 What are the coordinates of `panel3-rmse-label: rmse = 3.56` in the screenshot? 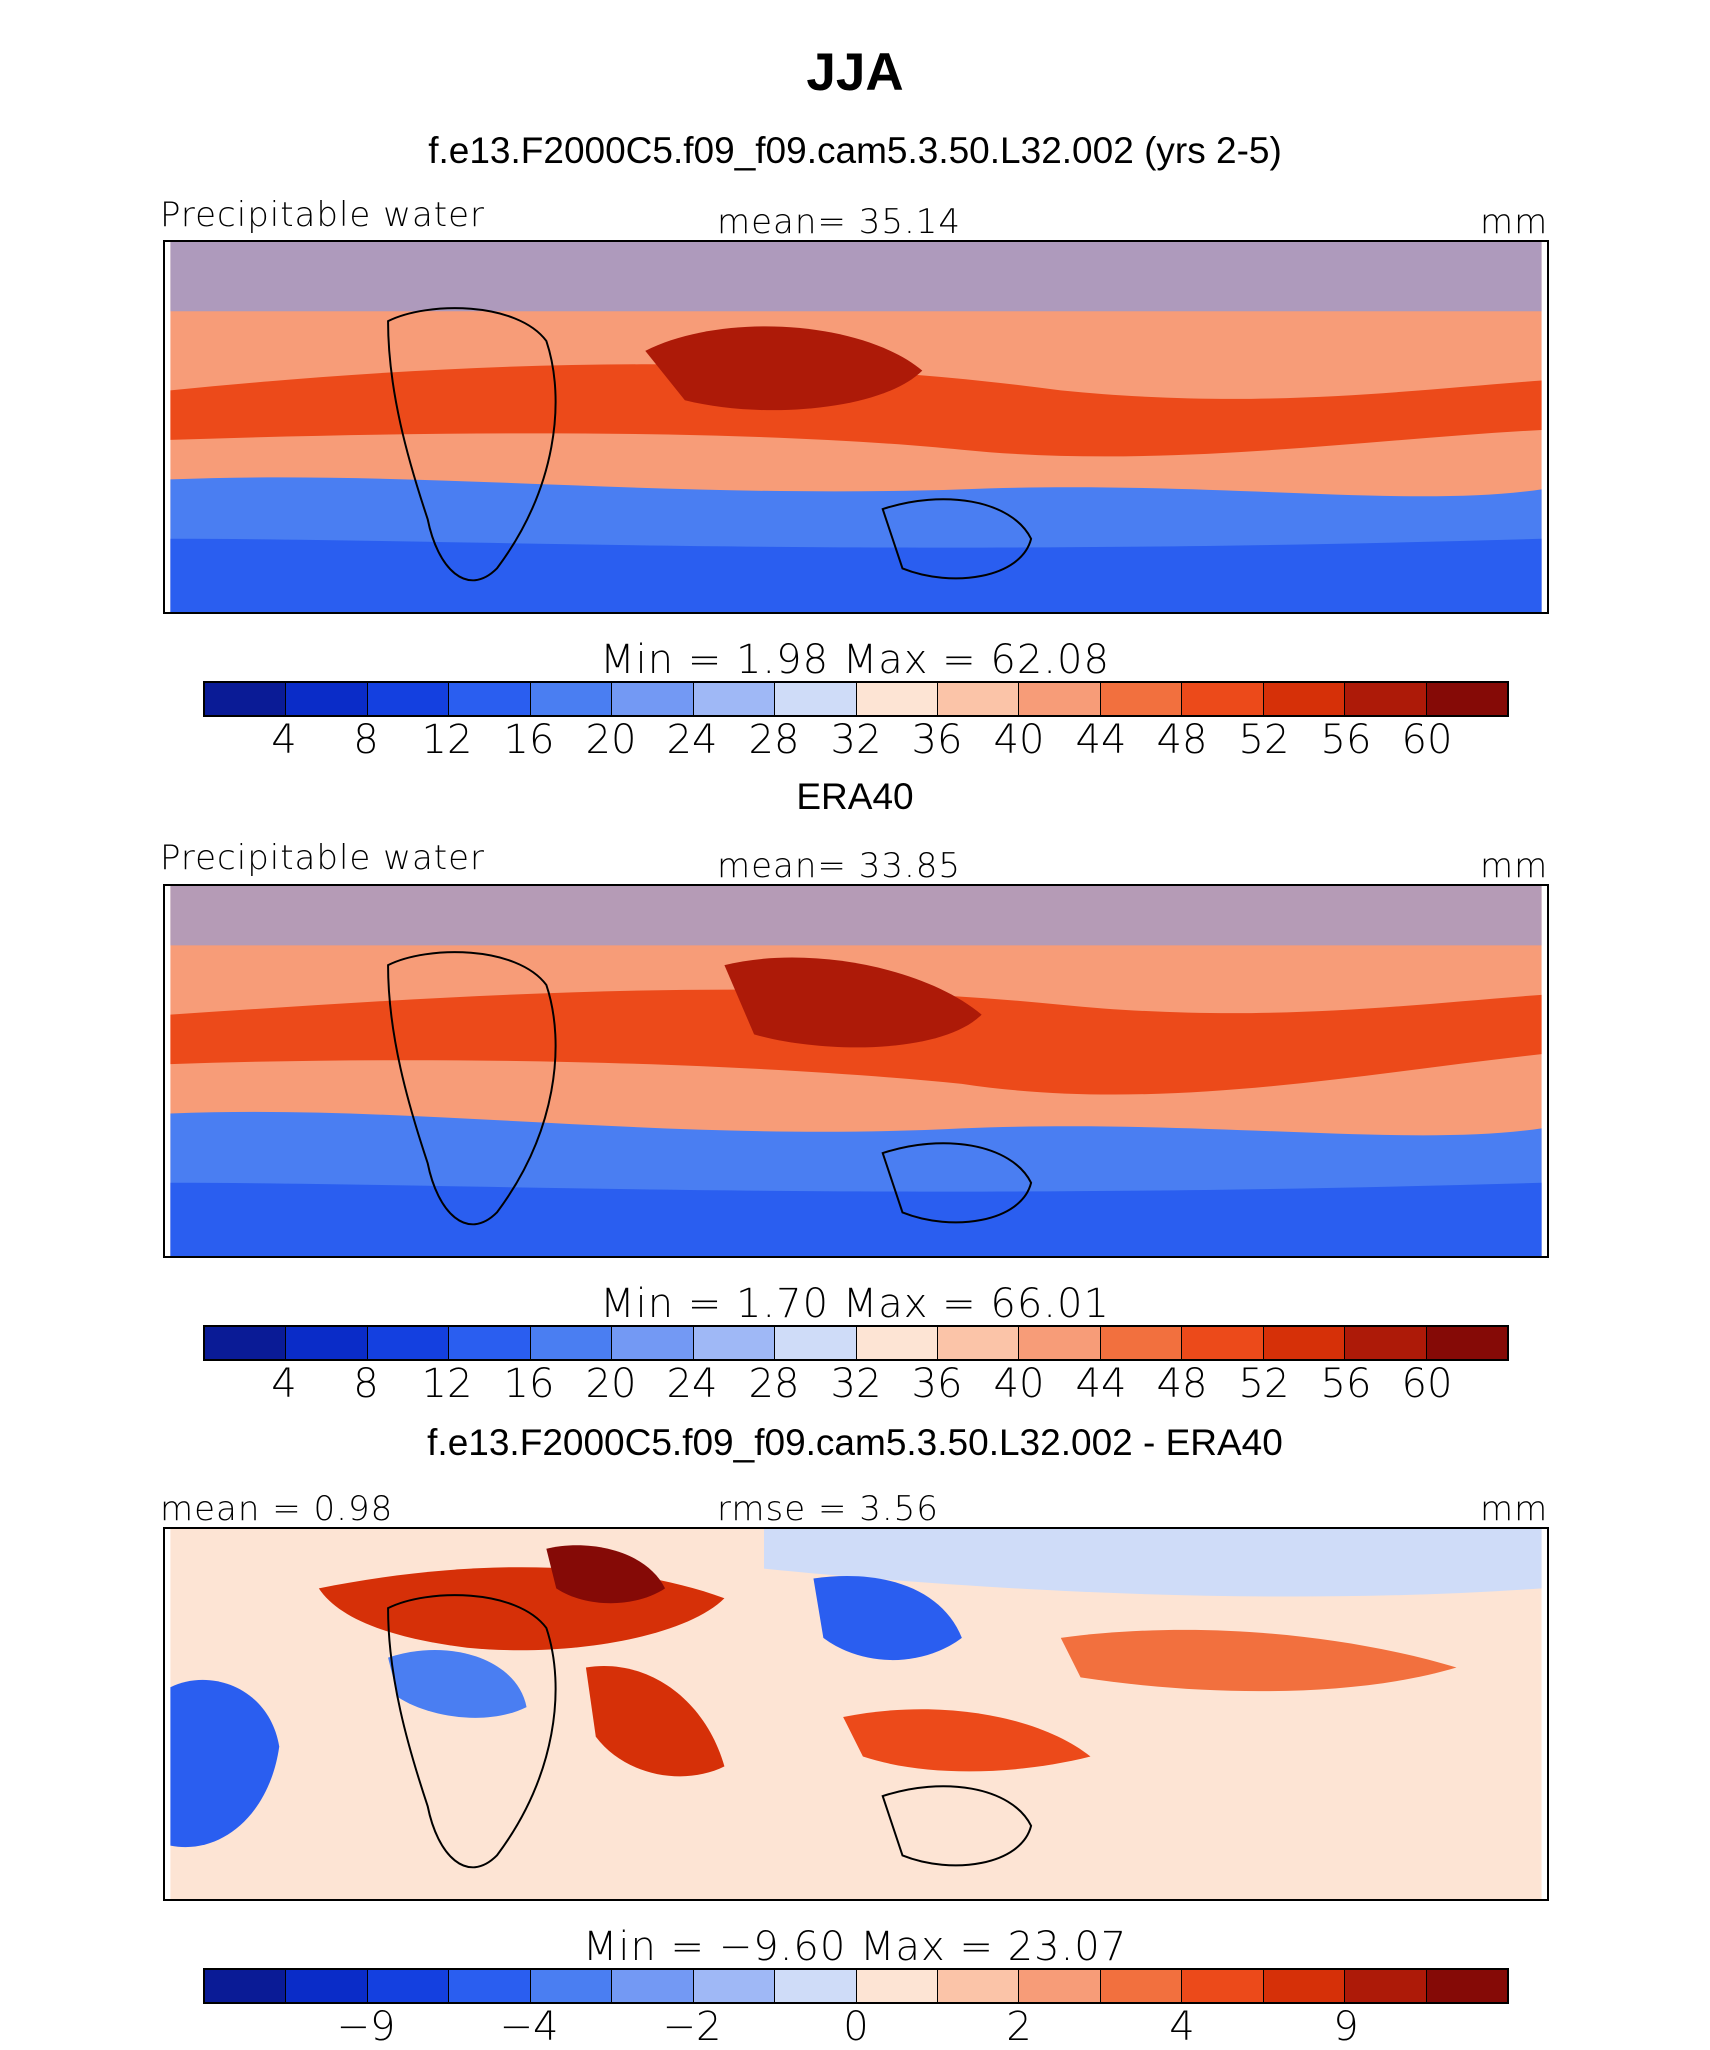 It's located at (828, 1509).